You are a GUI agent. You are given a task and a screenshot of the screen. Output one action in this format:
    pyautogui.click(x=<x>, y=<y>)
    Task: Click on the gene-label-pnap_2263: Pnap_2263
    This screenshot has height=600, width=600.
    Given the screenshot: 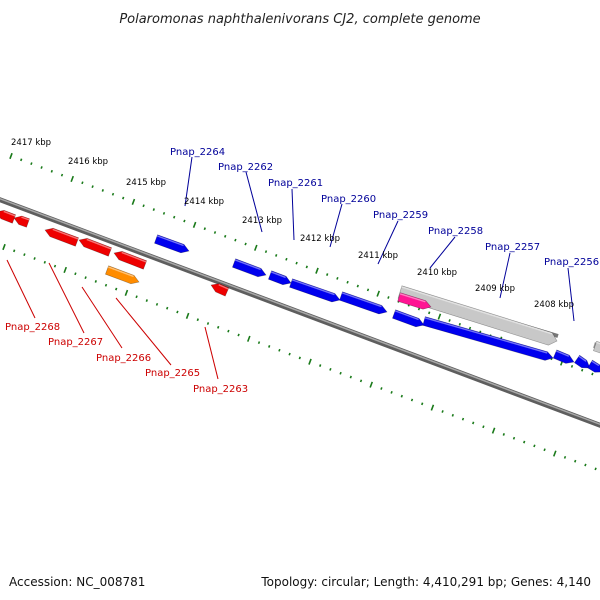 What is the action you would take?
    pyautogui.click(x=220, y=389)
    